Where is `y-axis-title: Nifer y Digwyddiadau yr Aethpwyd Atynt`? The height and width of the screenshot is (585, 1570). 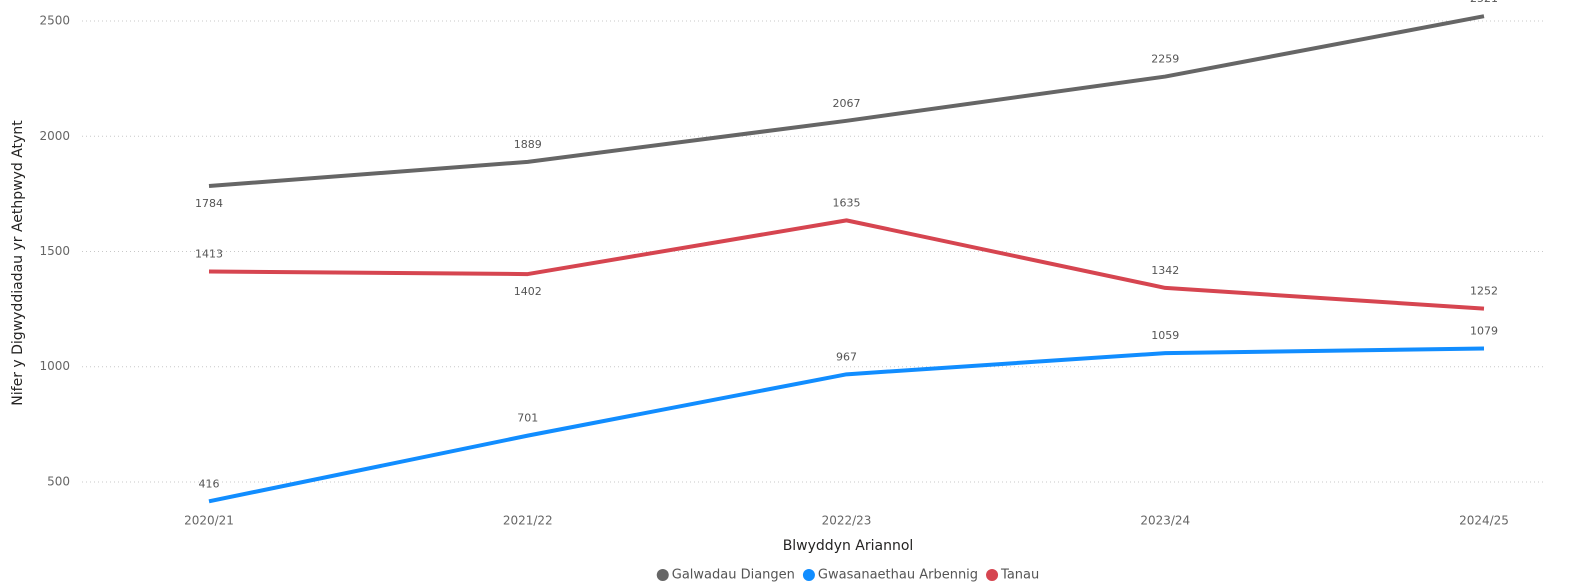
y-axis-title: Nifer y Digwyddiadau yr Aethpwyd Atynt is located at coordinates (18, 263).